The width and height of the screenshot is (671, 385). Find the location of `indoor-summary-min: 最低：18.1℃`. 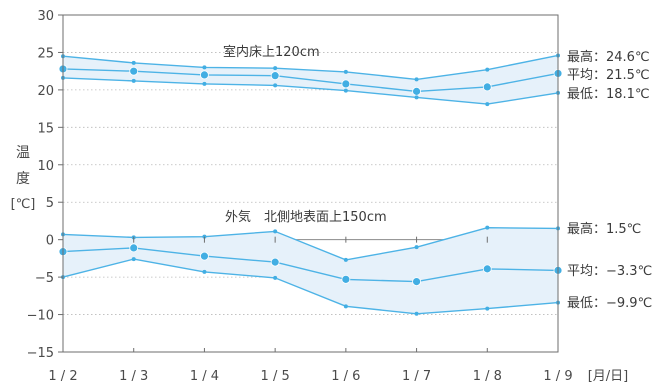

indoor-summary-min: 最低：18.1℃ is located at coordinates (608, 94).